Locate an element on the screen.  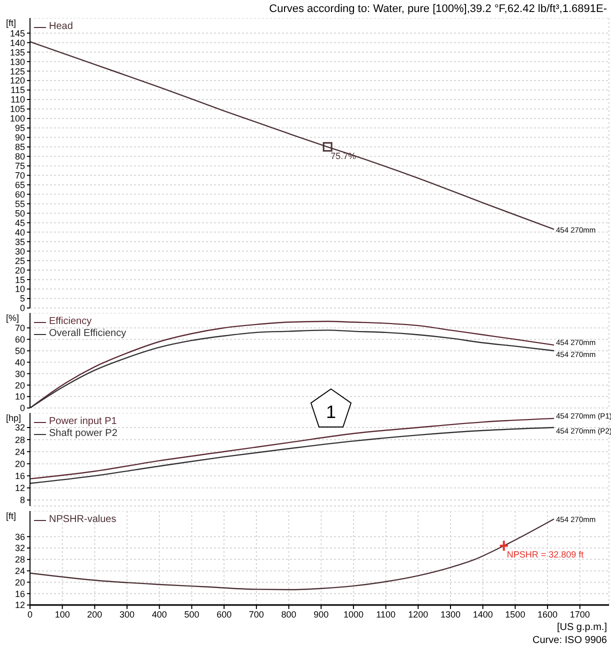
y-tick-label: 115 is located at coordinates (17, 90).